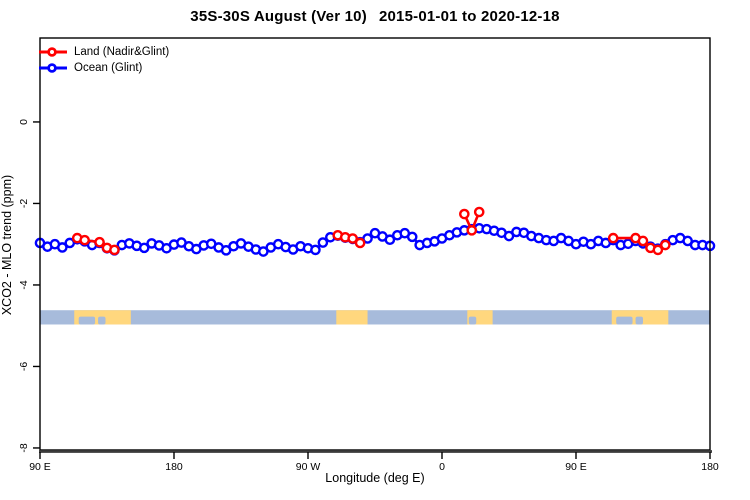 The width and height of the screenshot is (750, 500). What do you see at coordinates (24, 203) in the screenshot?
I see `y-tick-label: -2` at bounding box center [24, 203].